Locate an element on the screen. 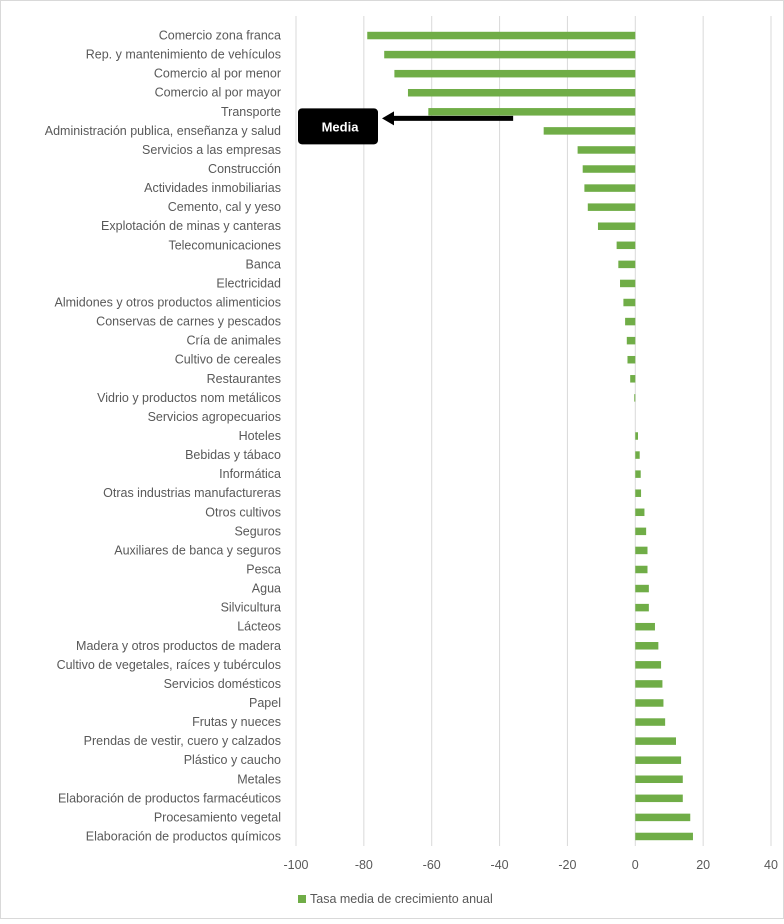 This screenshot has width=784, height=924. category-label: Prendas de vestir, cuero y calzados is located at coordinates (182, 741).